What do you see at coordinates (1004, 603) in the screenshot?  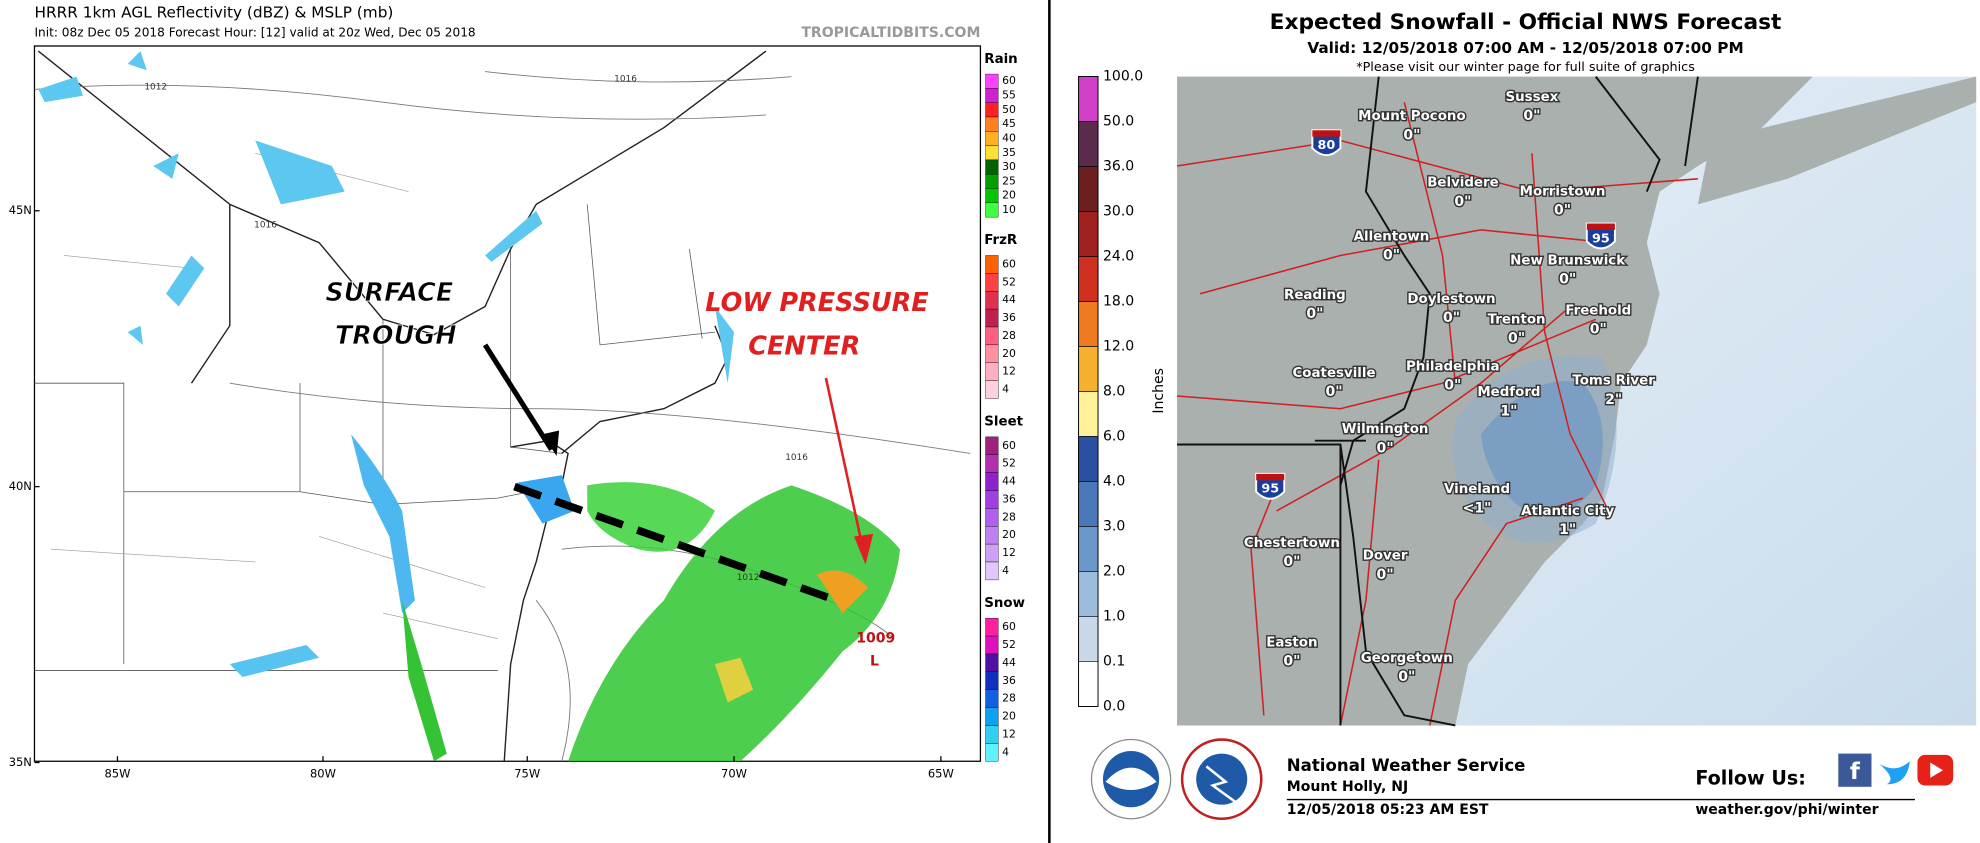 I see `legend-title: Snow` at bounding box center [1004, 603].